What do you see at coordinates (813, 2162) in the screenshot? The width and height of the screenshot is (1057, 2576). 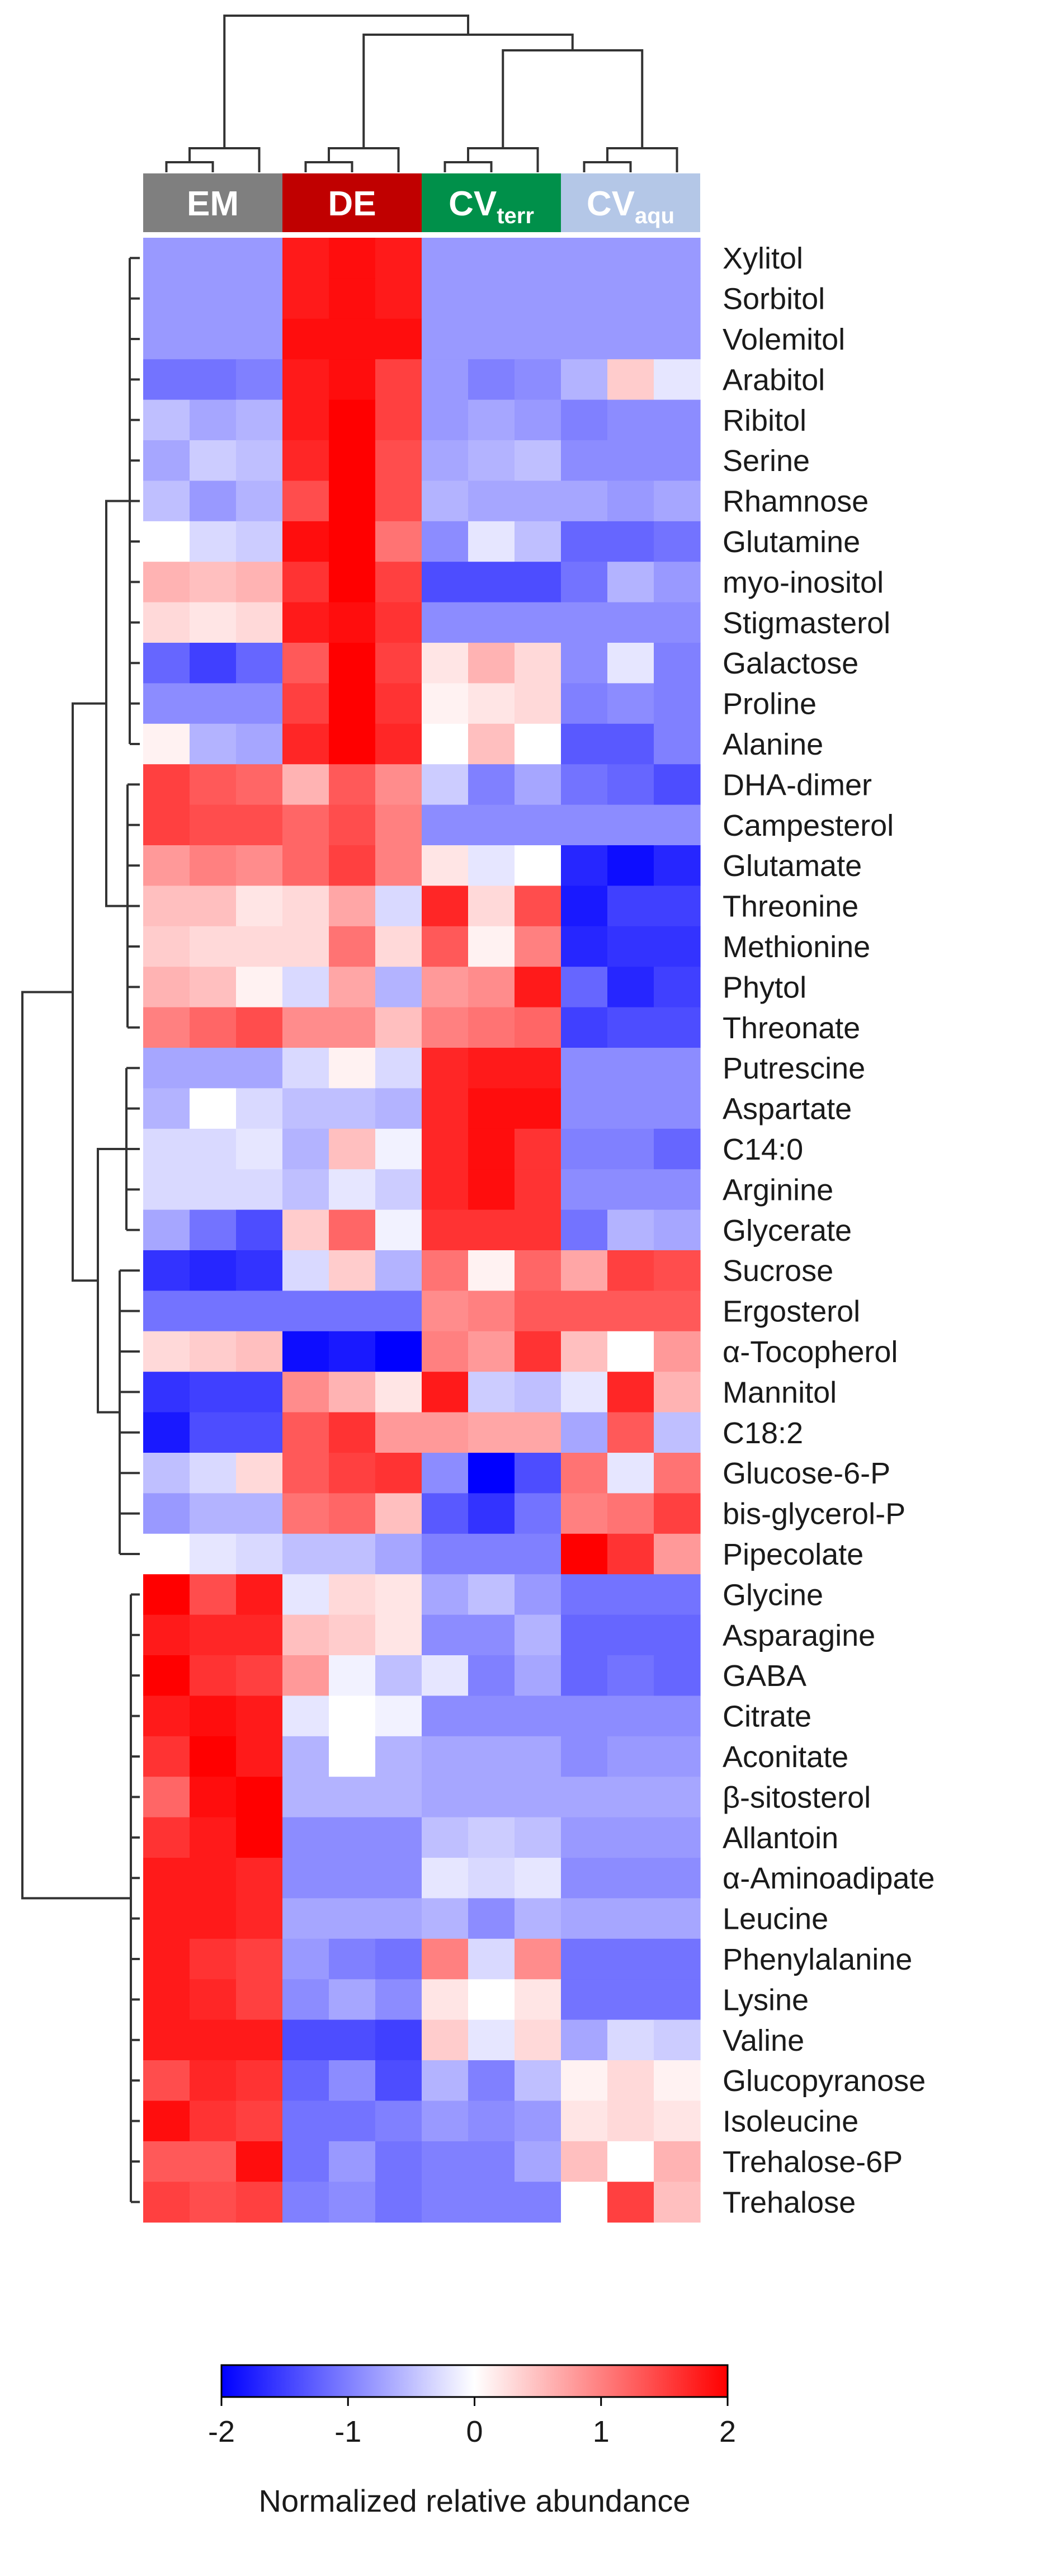 I see `row-label: Trehalose-6P` at bounding box center [813, 2162].